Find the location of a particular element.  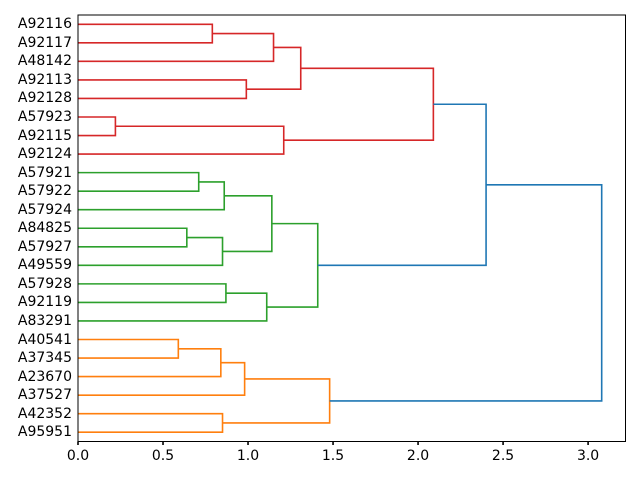

dendrogram-link-m6 is located at coordinates (359, 104).